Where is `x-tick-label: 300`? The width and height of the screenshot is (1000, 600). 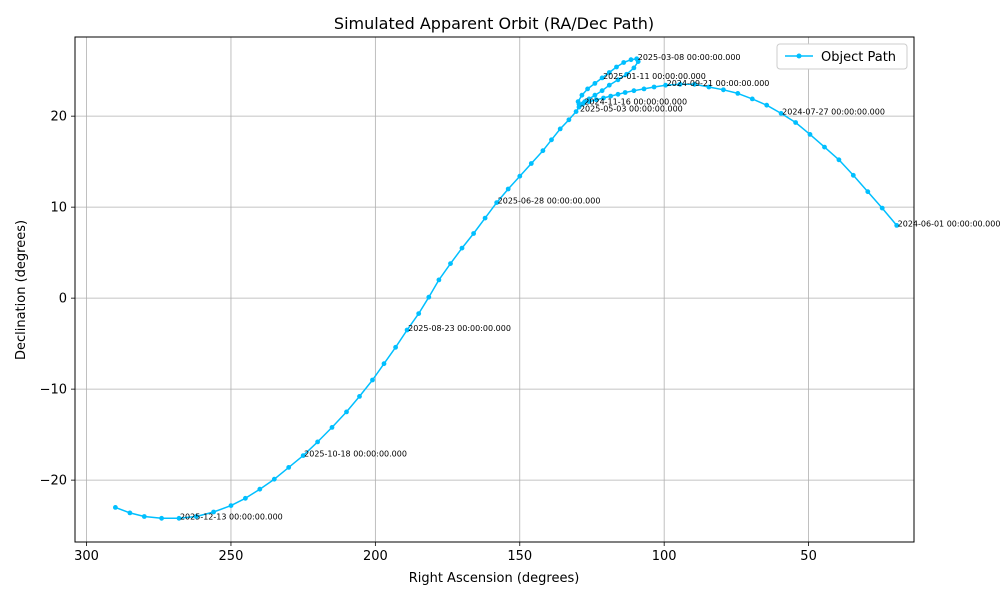 x-tick-label: 300 is located at coordinates (86, 556).